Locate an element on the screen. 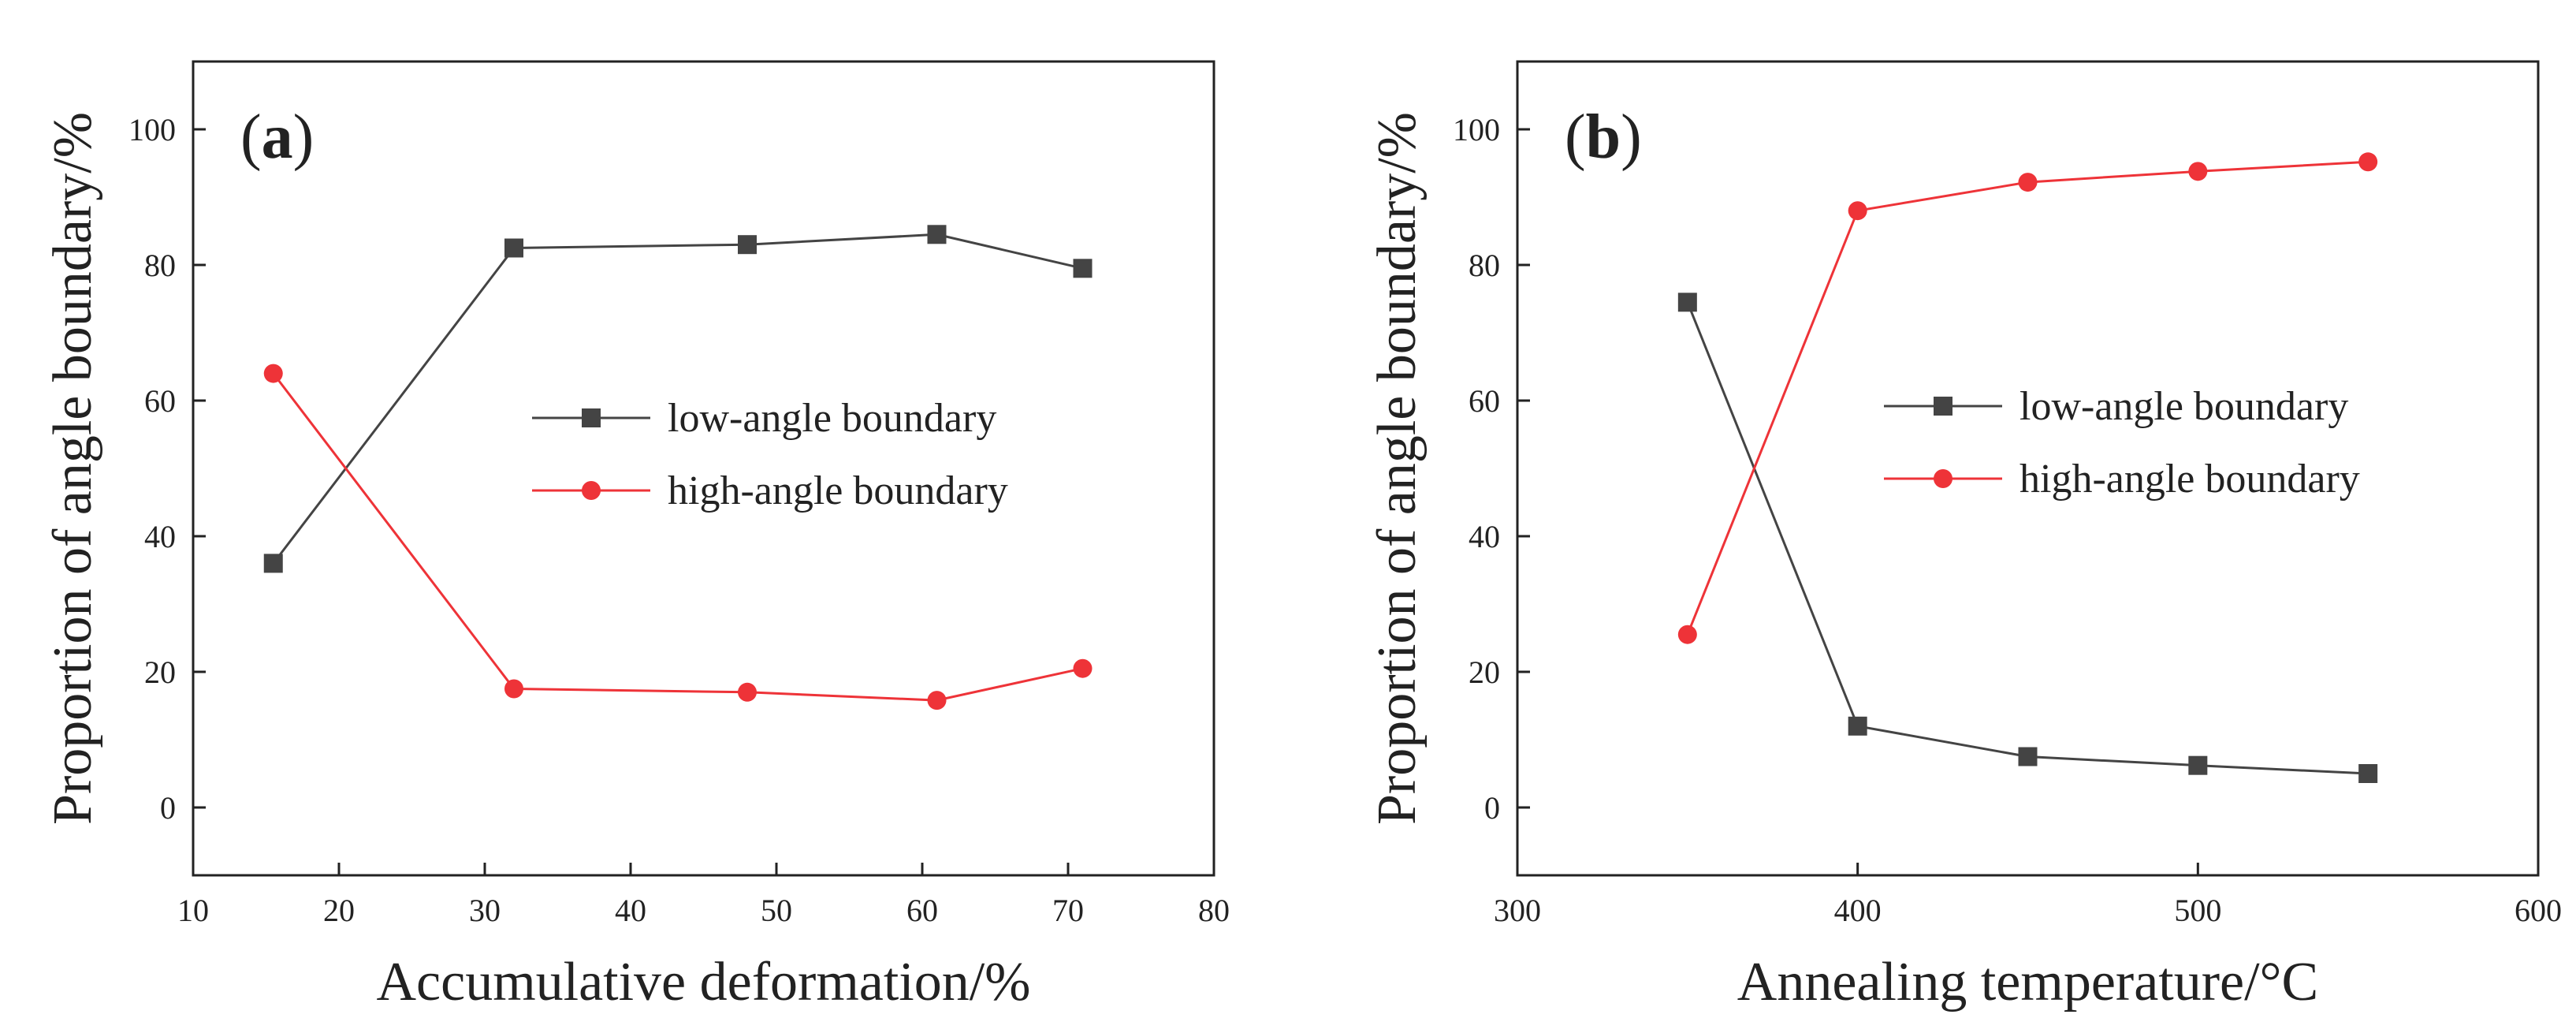 Image resolution: width=2576 pixels, height=1033 pixels. panel-letter: b is located at coordinates (1603, 137).